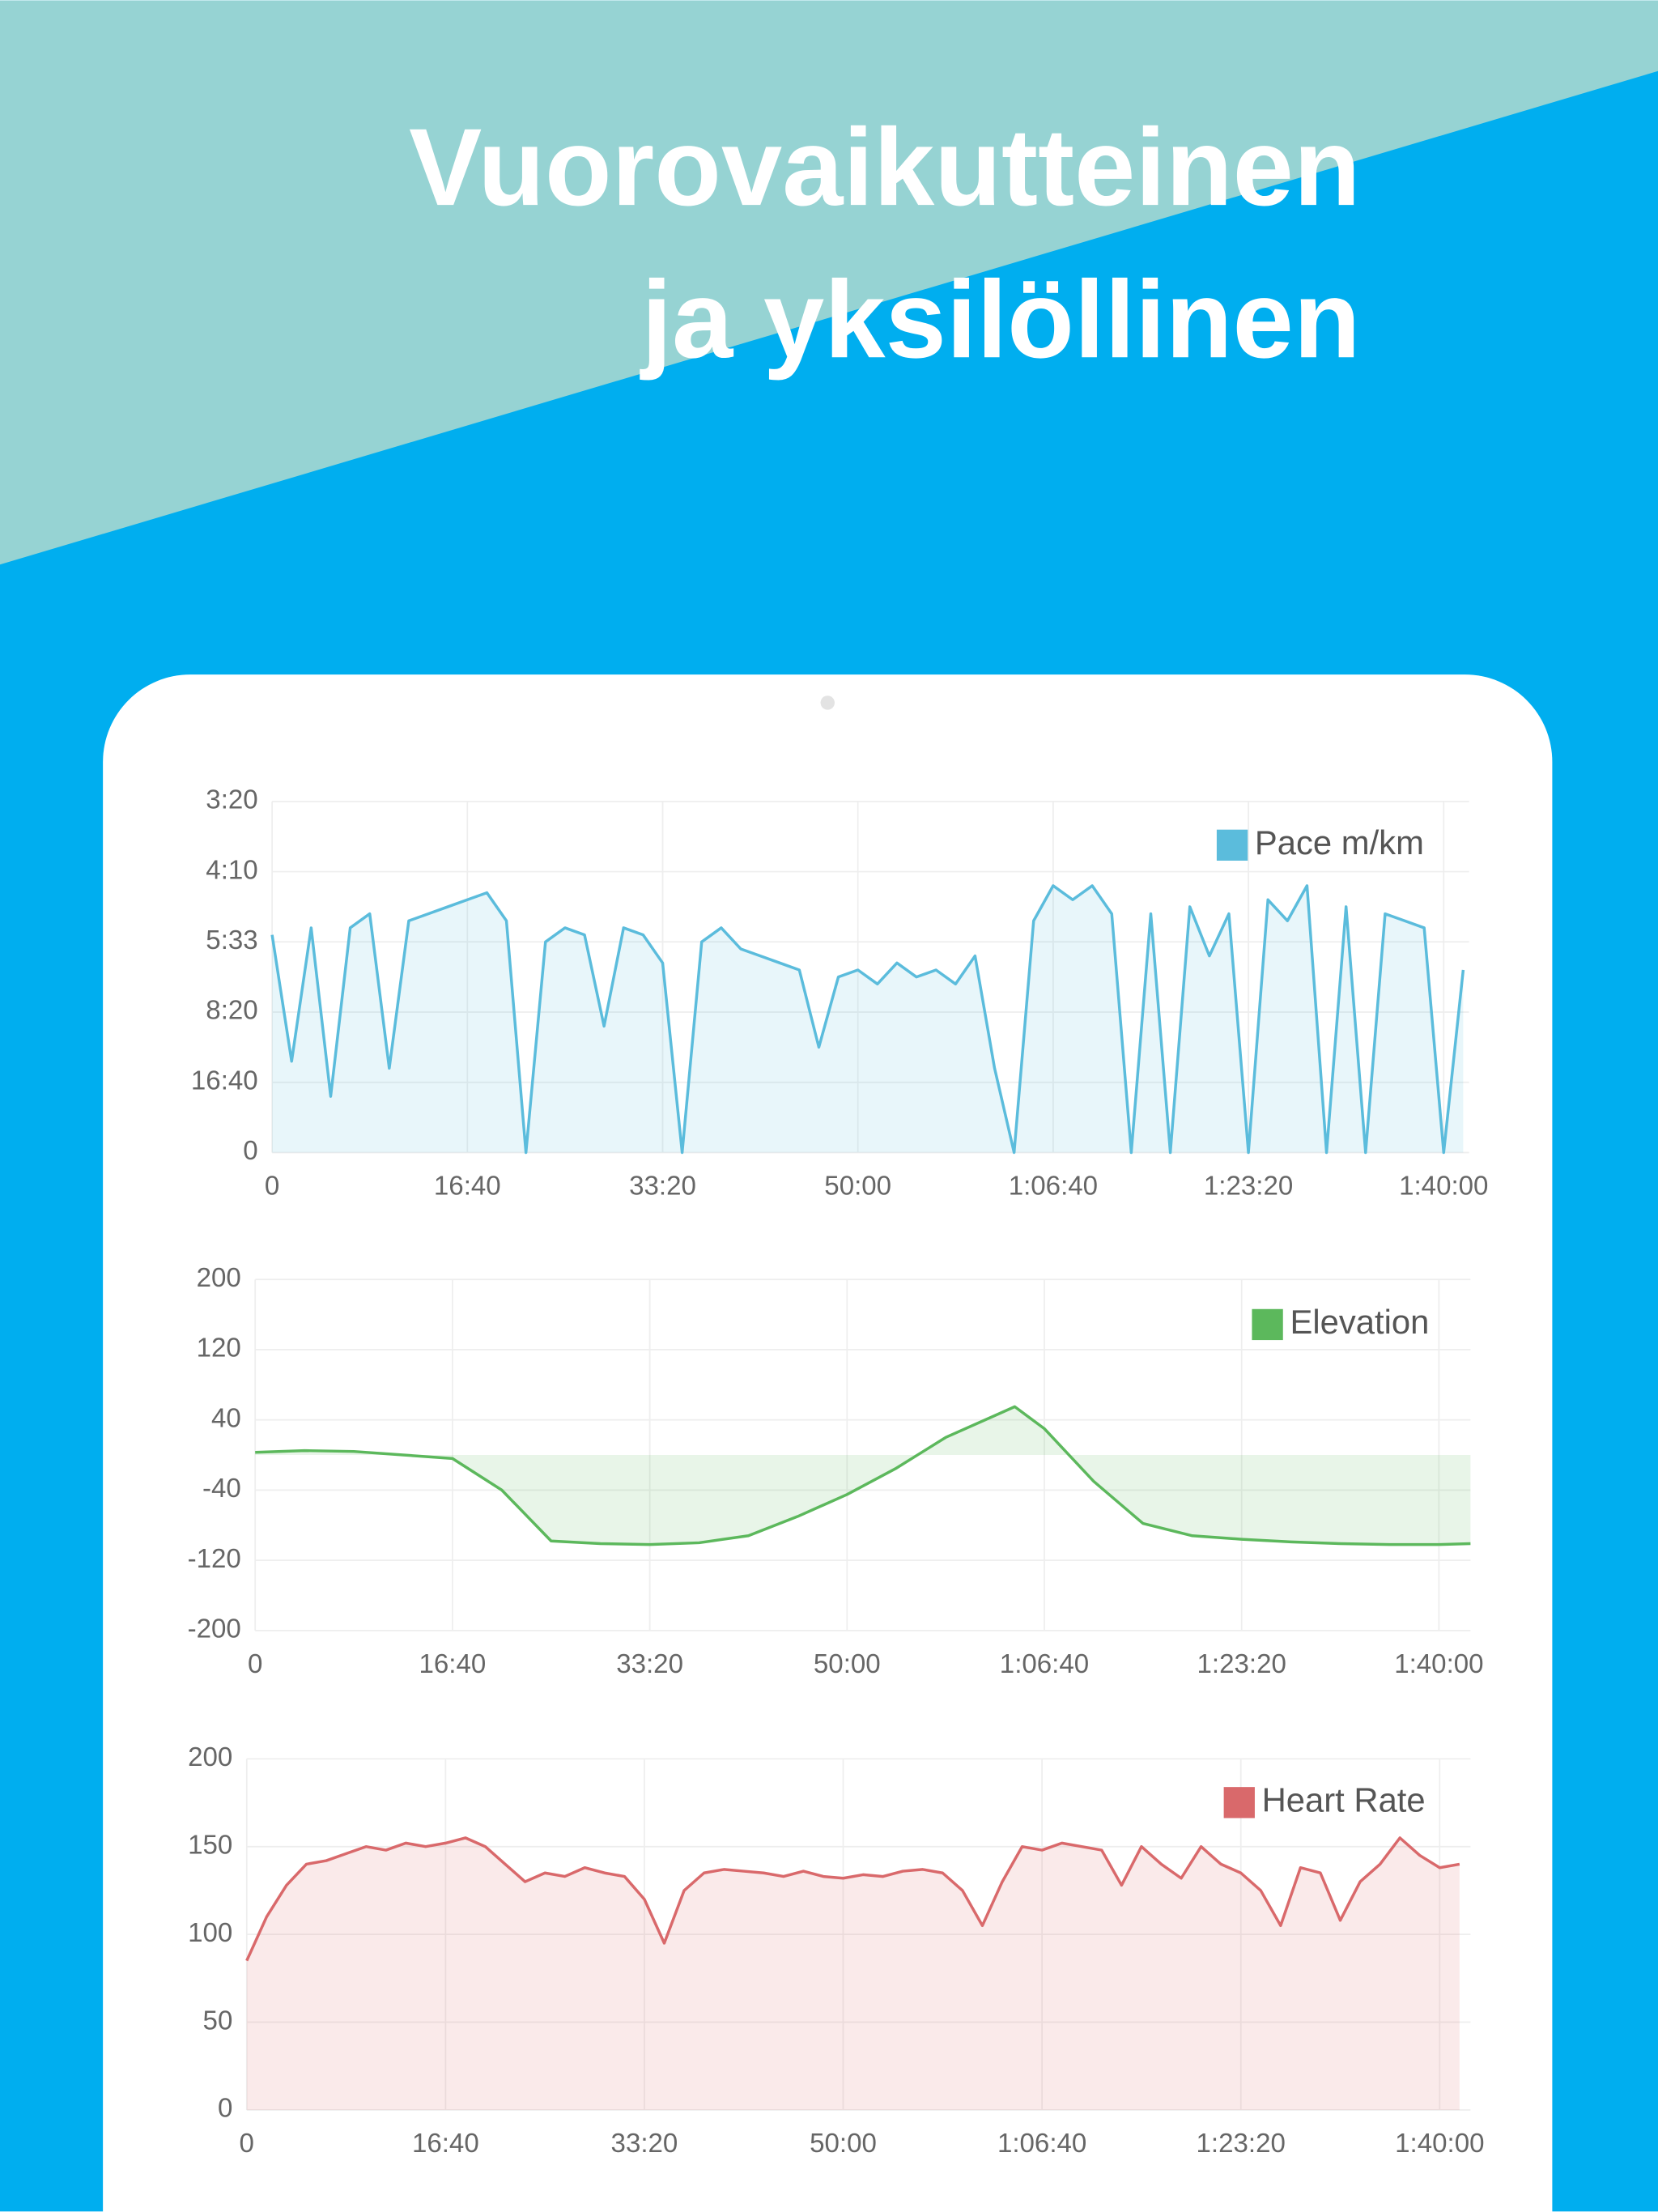 The height and width of the screenshot is (2212, 1658). I want to click on y-tick-label: 4:10, so click(231, 870).